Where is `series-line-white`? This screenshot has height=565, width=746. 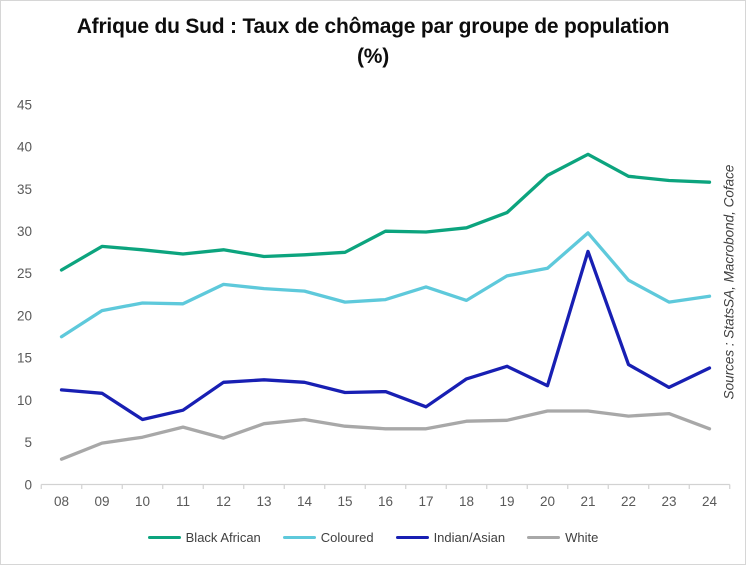
series-line-white is located at coordinates (385, 435).